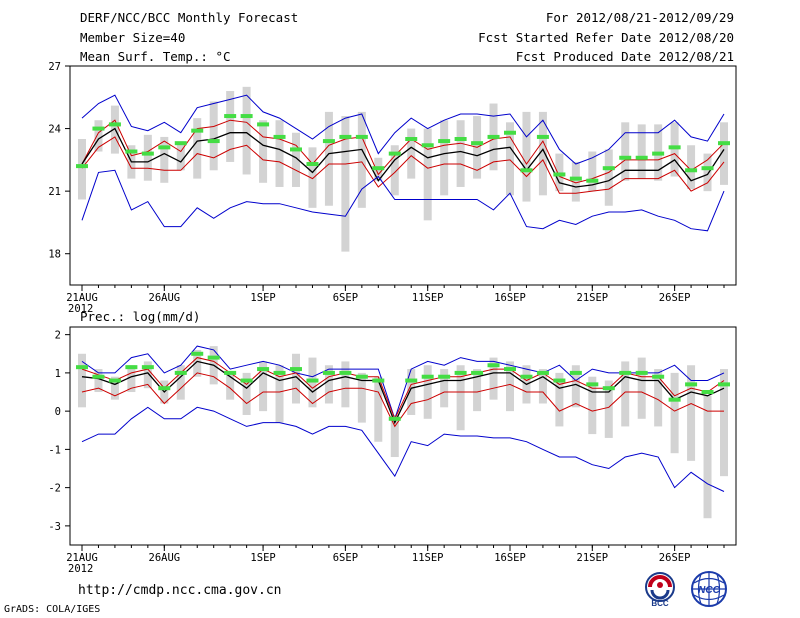 The width and height of the screenshot is (800, 618). What do you see at coordinates (54, 489) in the screenshot?
I see `panel2-y-tick-label: -2` at bounding box center [54, 489].